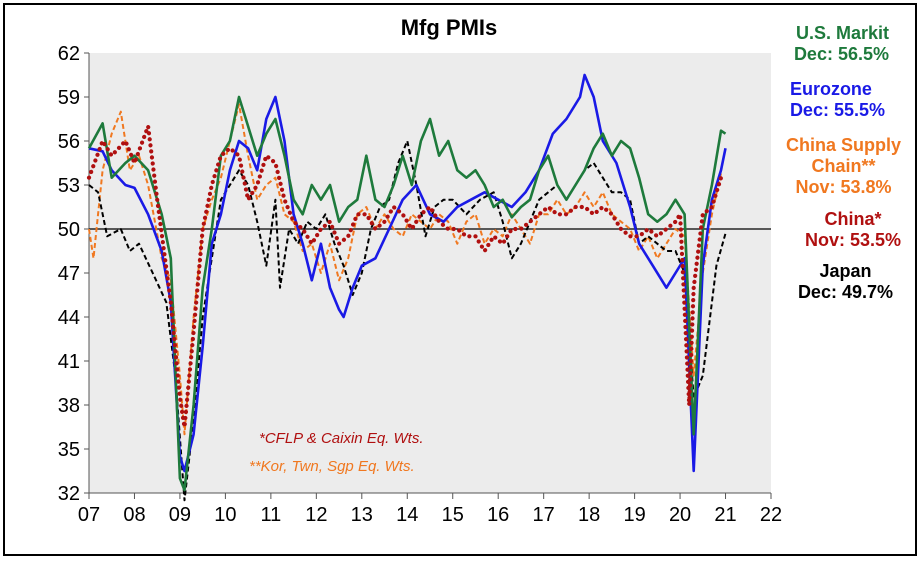  Describe the element at coordinates (845, 271) in the screenshot. I see `legend-japan-name: Japan` at that location.